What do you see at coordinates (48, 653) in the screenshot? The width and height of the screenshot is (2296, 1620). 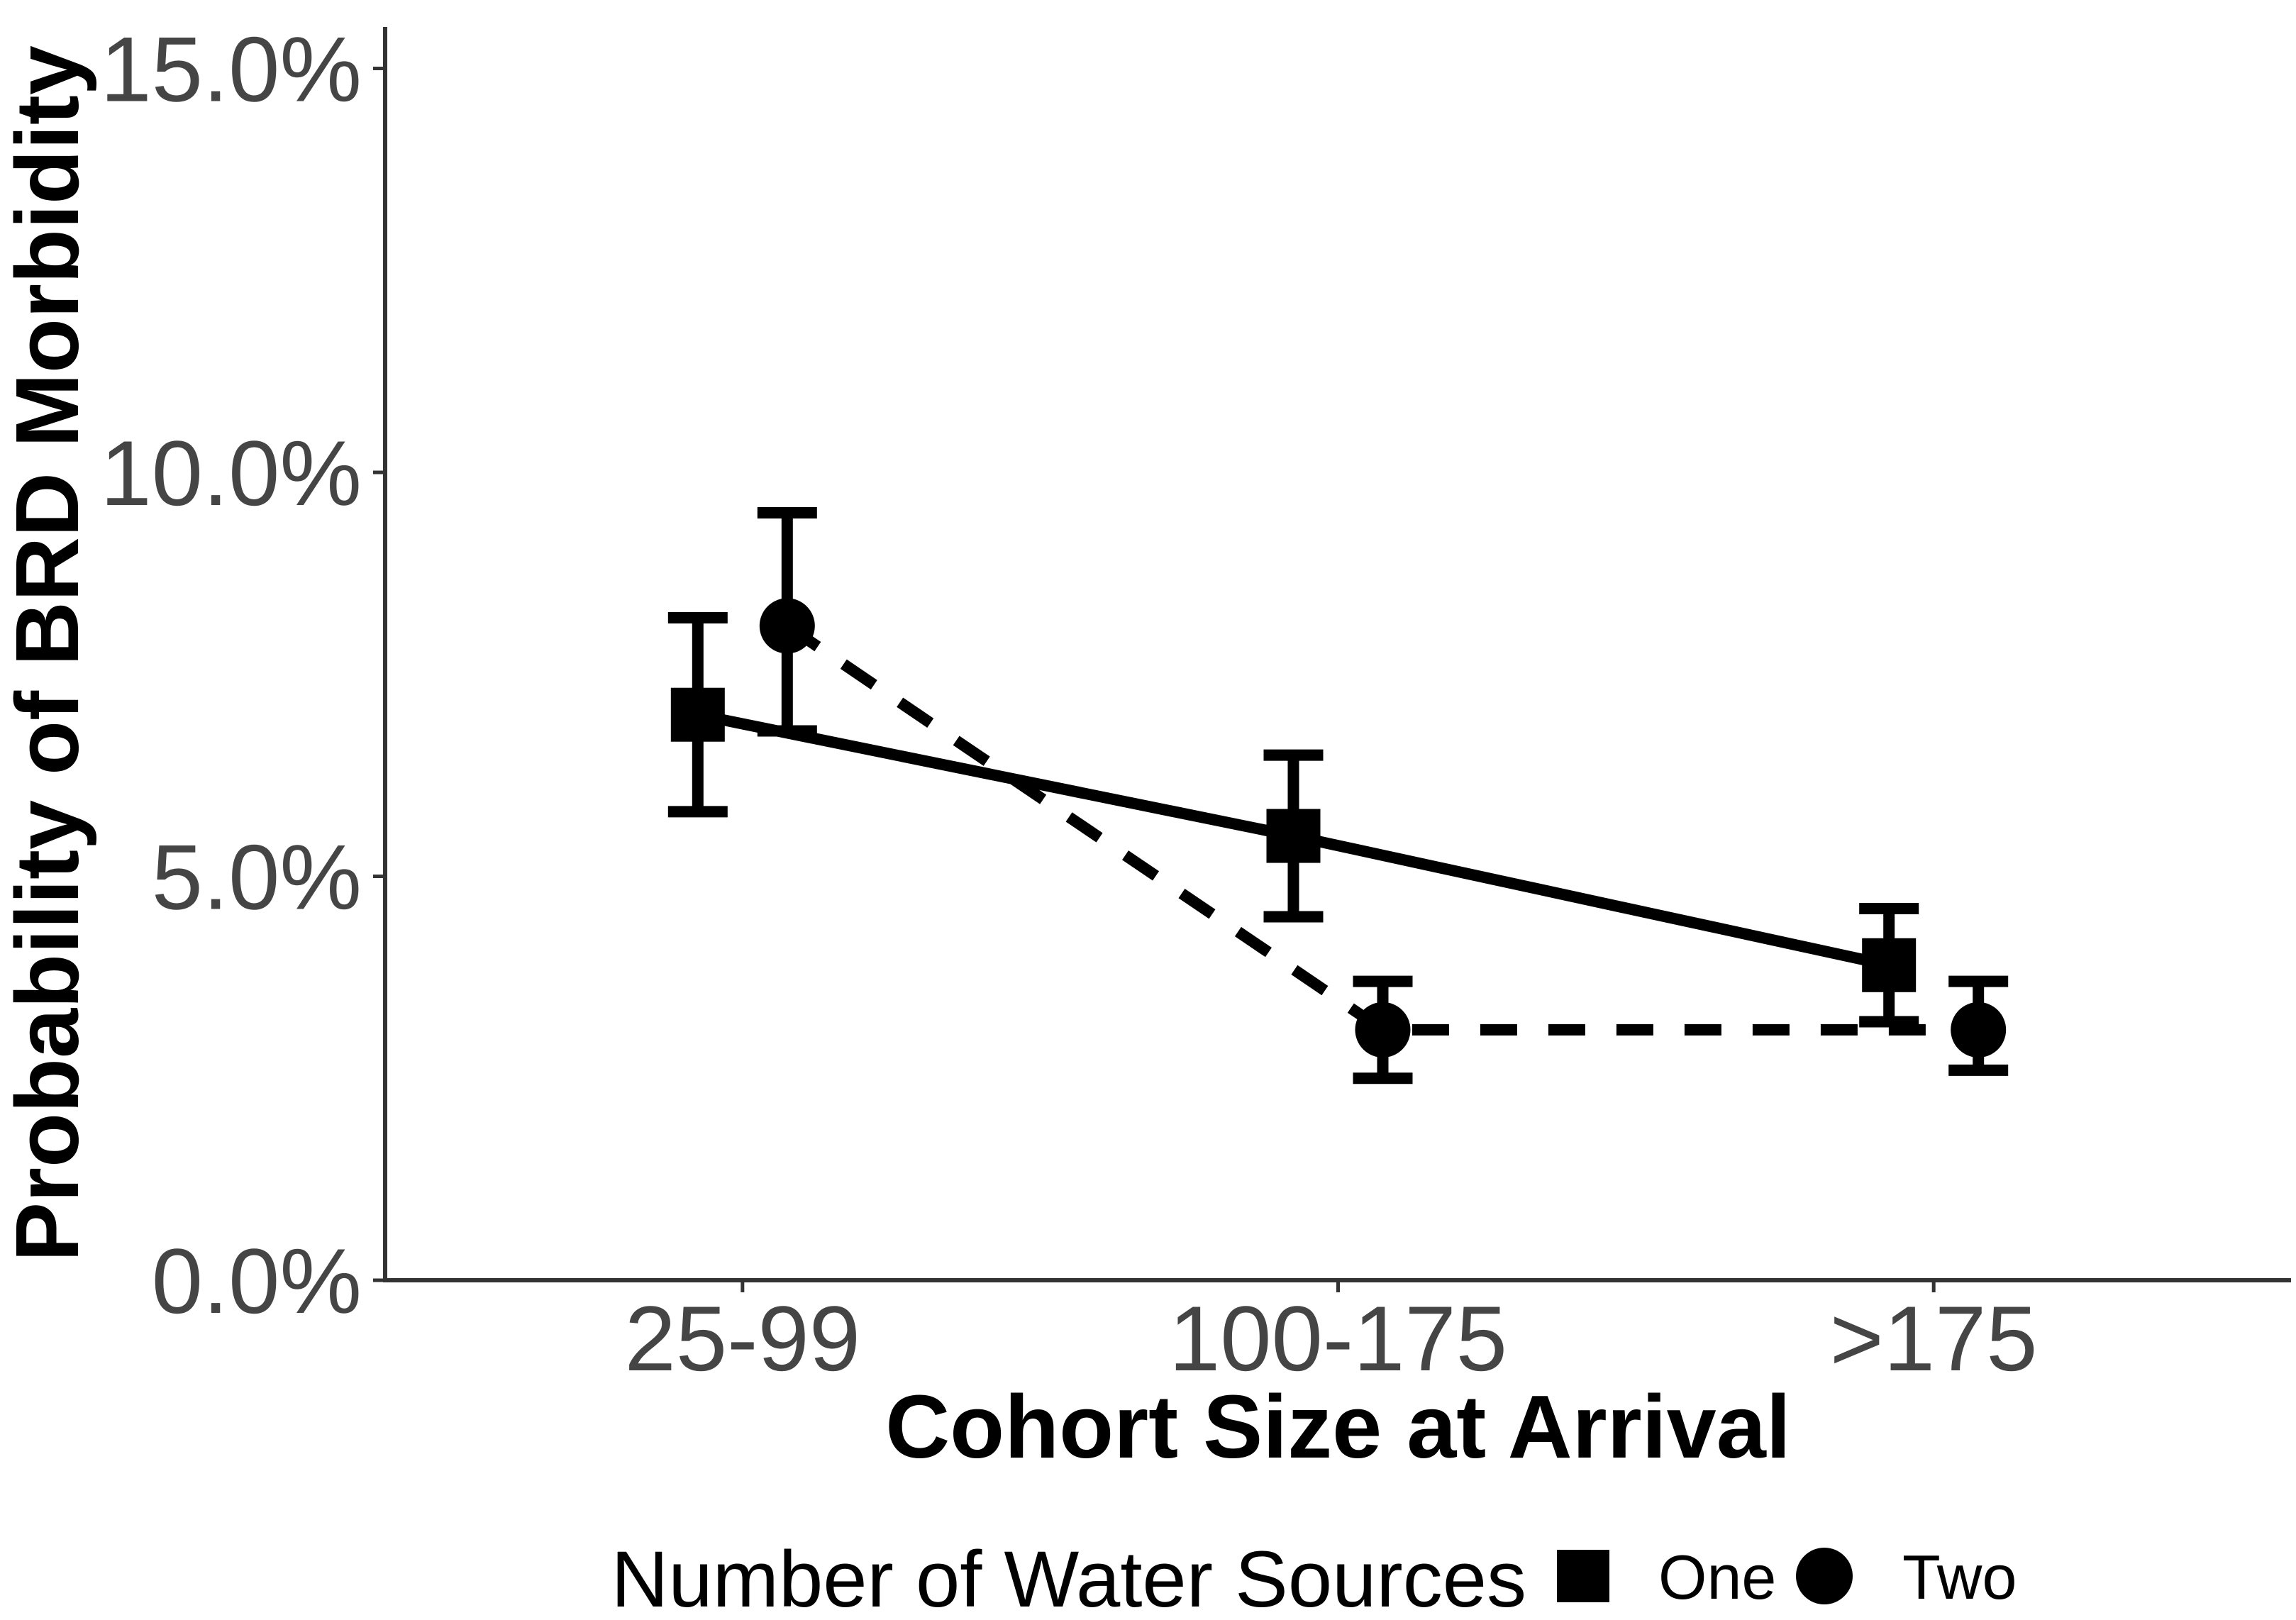 I see `y-axis-title: Probability of BRD Morbidity` at bounding box center [48, 653].